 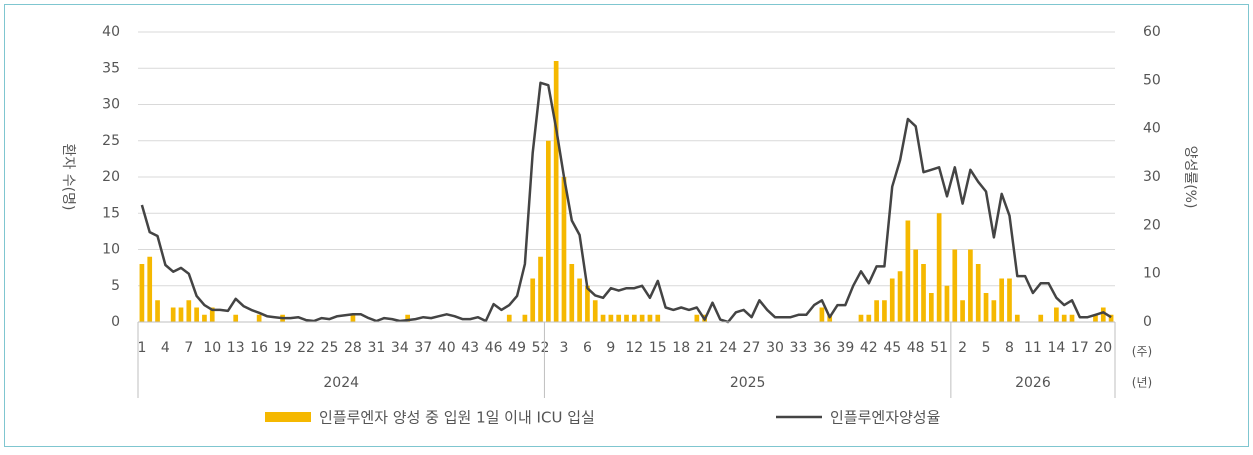 What do you see at coordinates (705, 348) in the screenshot?
I see `x-tick-label: 21` at bounding box center [705, 348].